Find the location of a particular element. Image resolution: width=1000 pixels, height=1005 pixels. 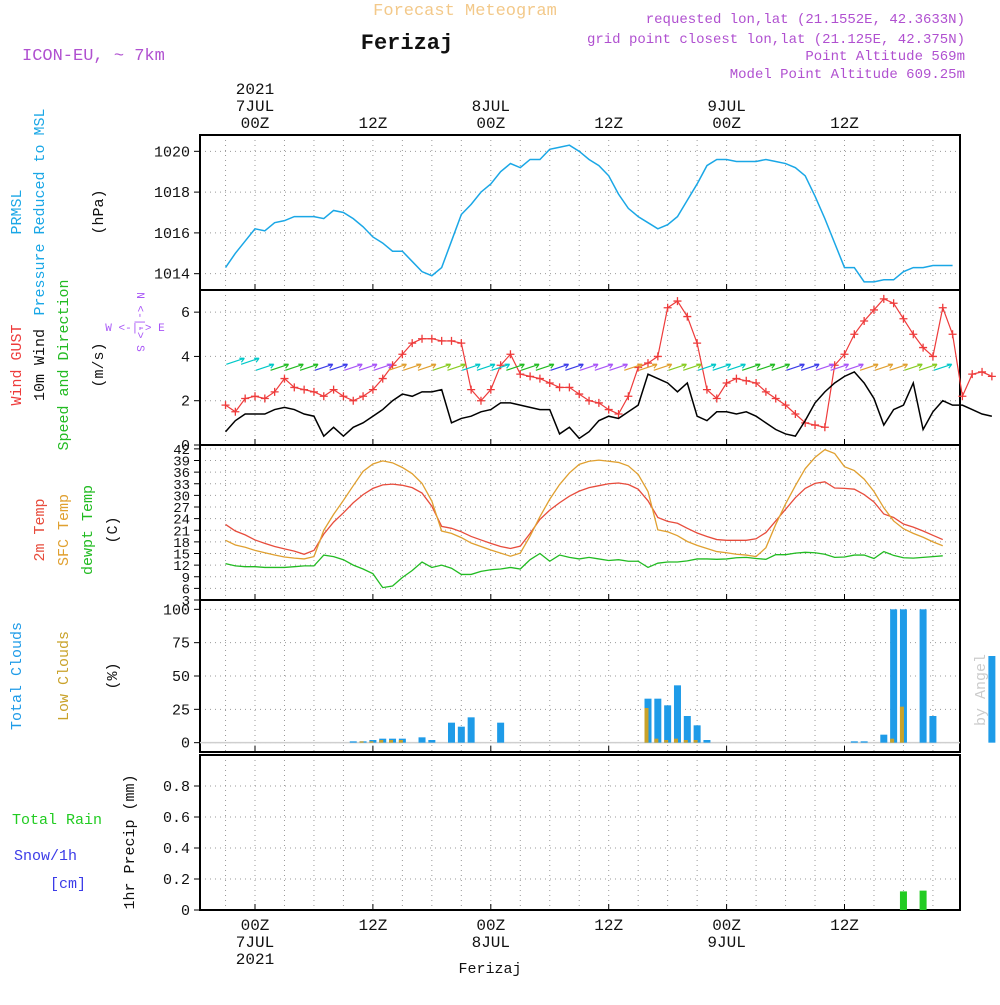

ytick-label-temp: 39 is located at coordinates (181, 463).